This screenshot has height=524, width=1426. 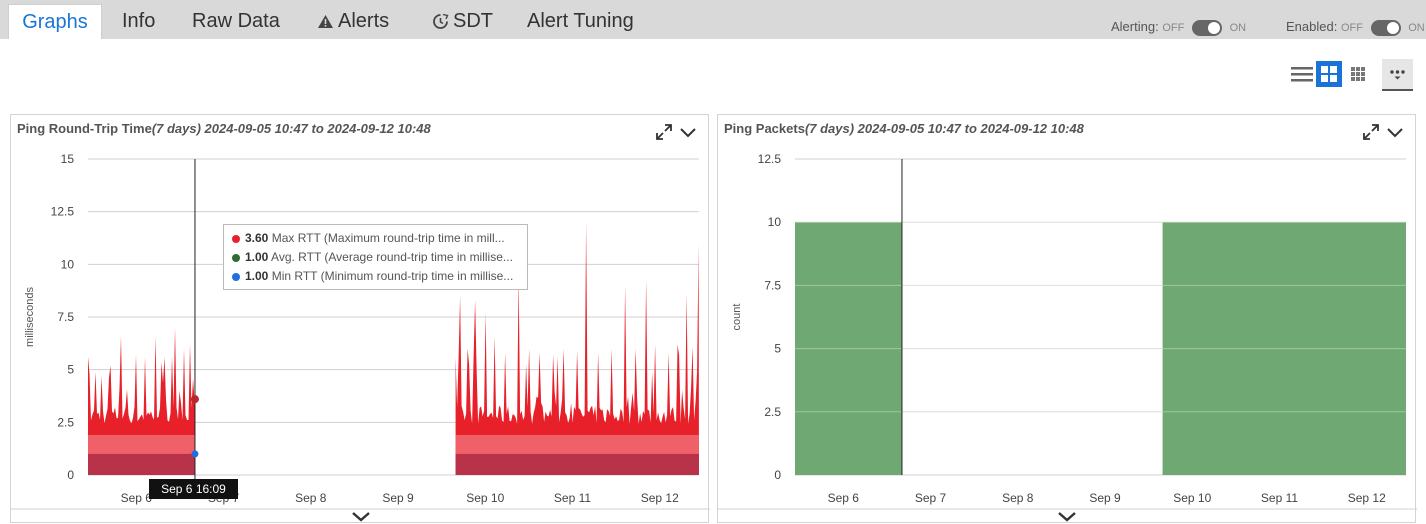 What do you see at coordinates (257, 238) in the screenshot?
I see `tooltip-max-value: 3.60` at bounding box center [257, 238].